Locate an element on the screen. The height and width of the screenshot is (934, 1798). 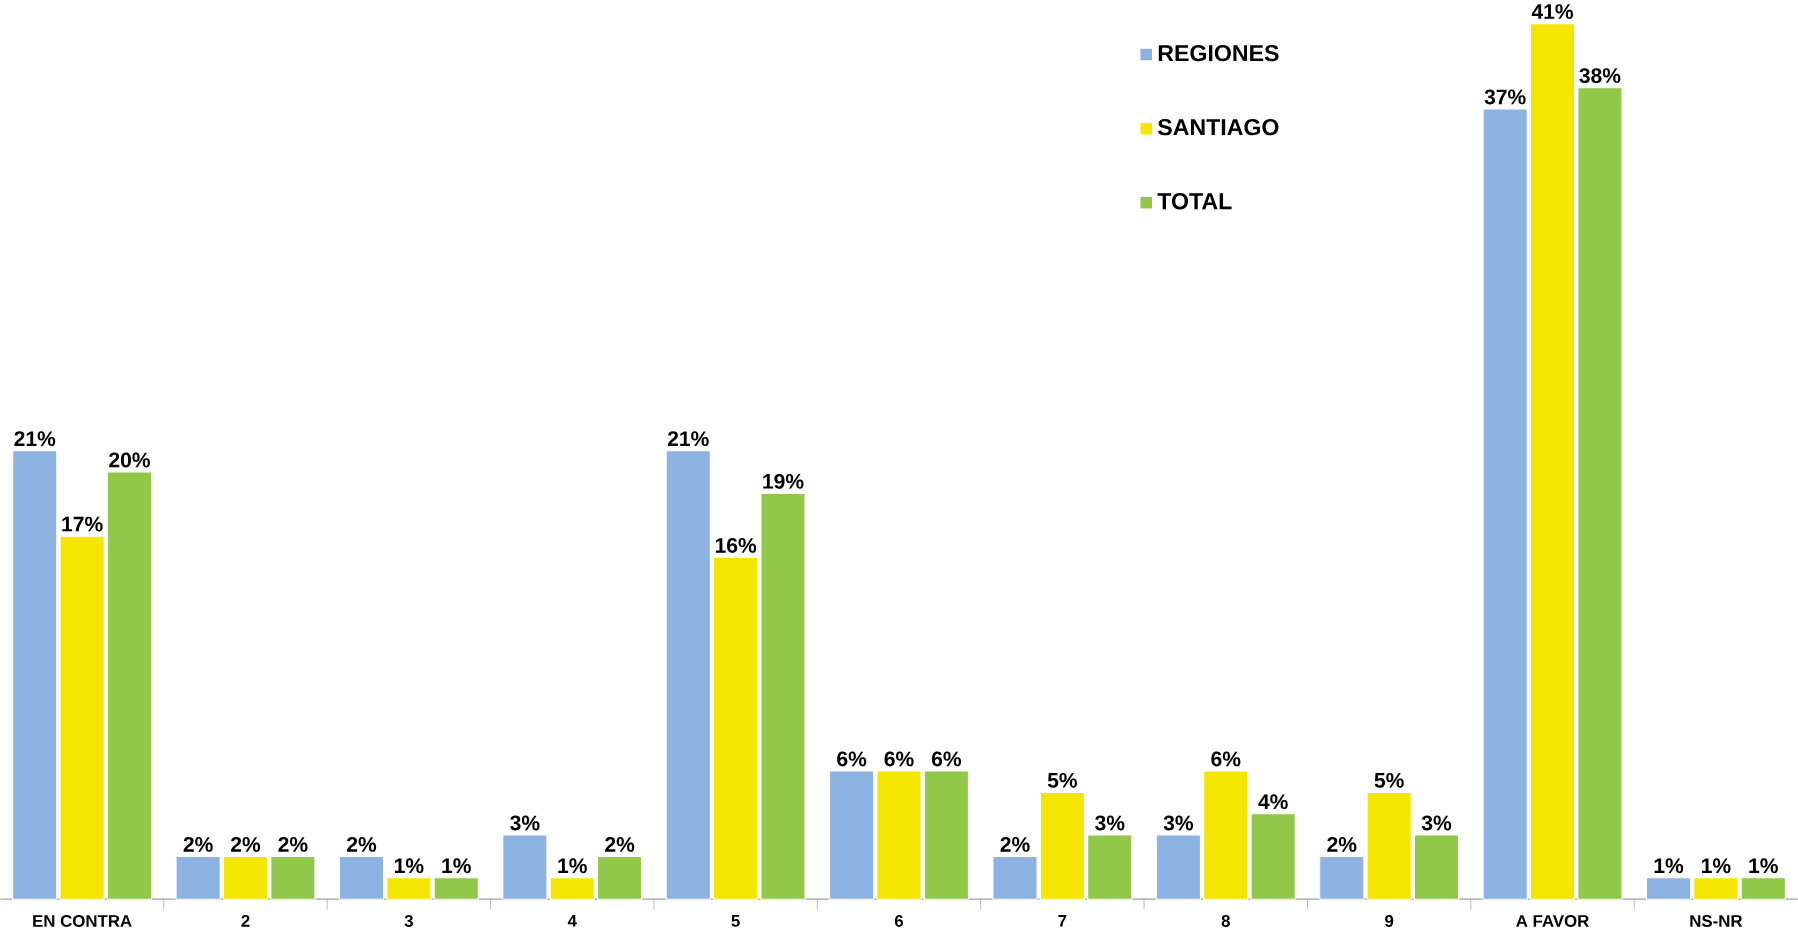
x-tick-label: A FAVOR is located at coordinates (1552, 921).